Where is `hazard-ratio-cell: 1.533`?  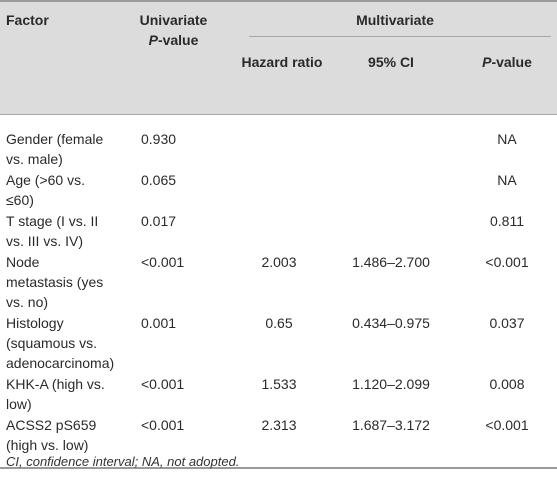 hazard-ratio-cell: 1.533 is located at coordinates (279, 384).